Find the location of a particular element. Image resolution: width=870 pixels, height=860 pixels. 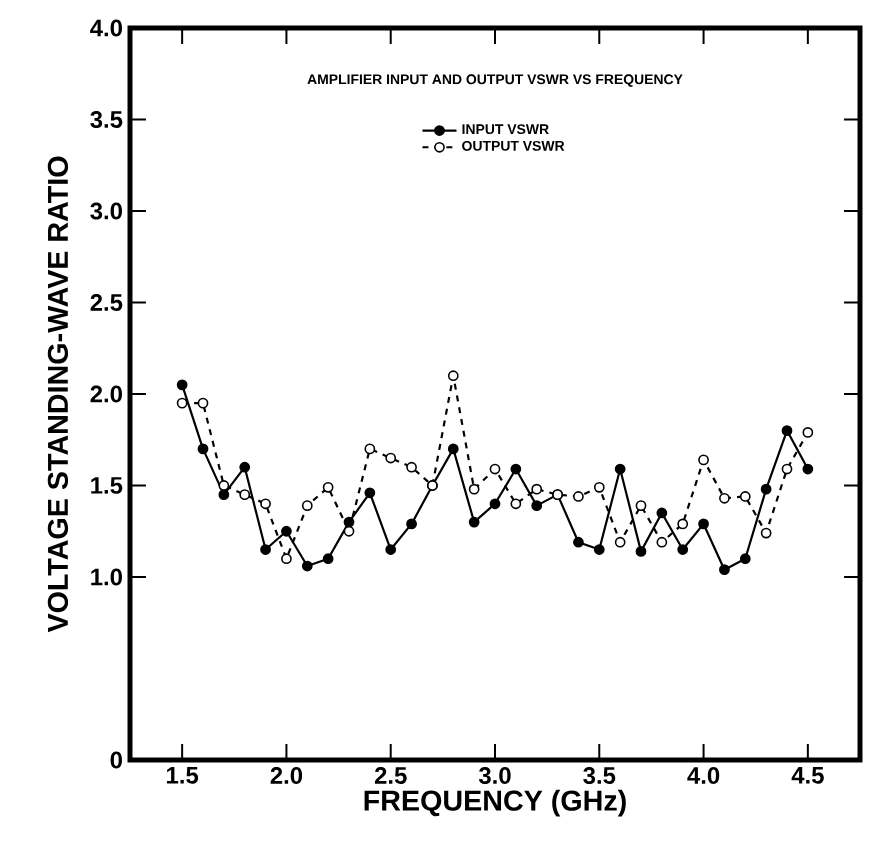

x-tick-label: 4.5 is located at coordinates (807, 775).